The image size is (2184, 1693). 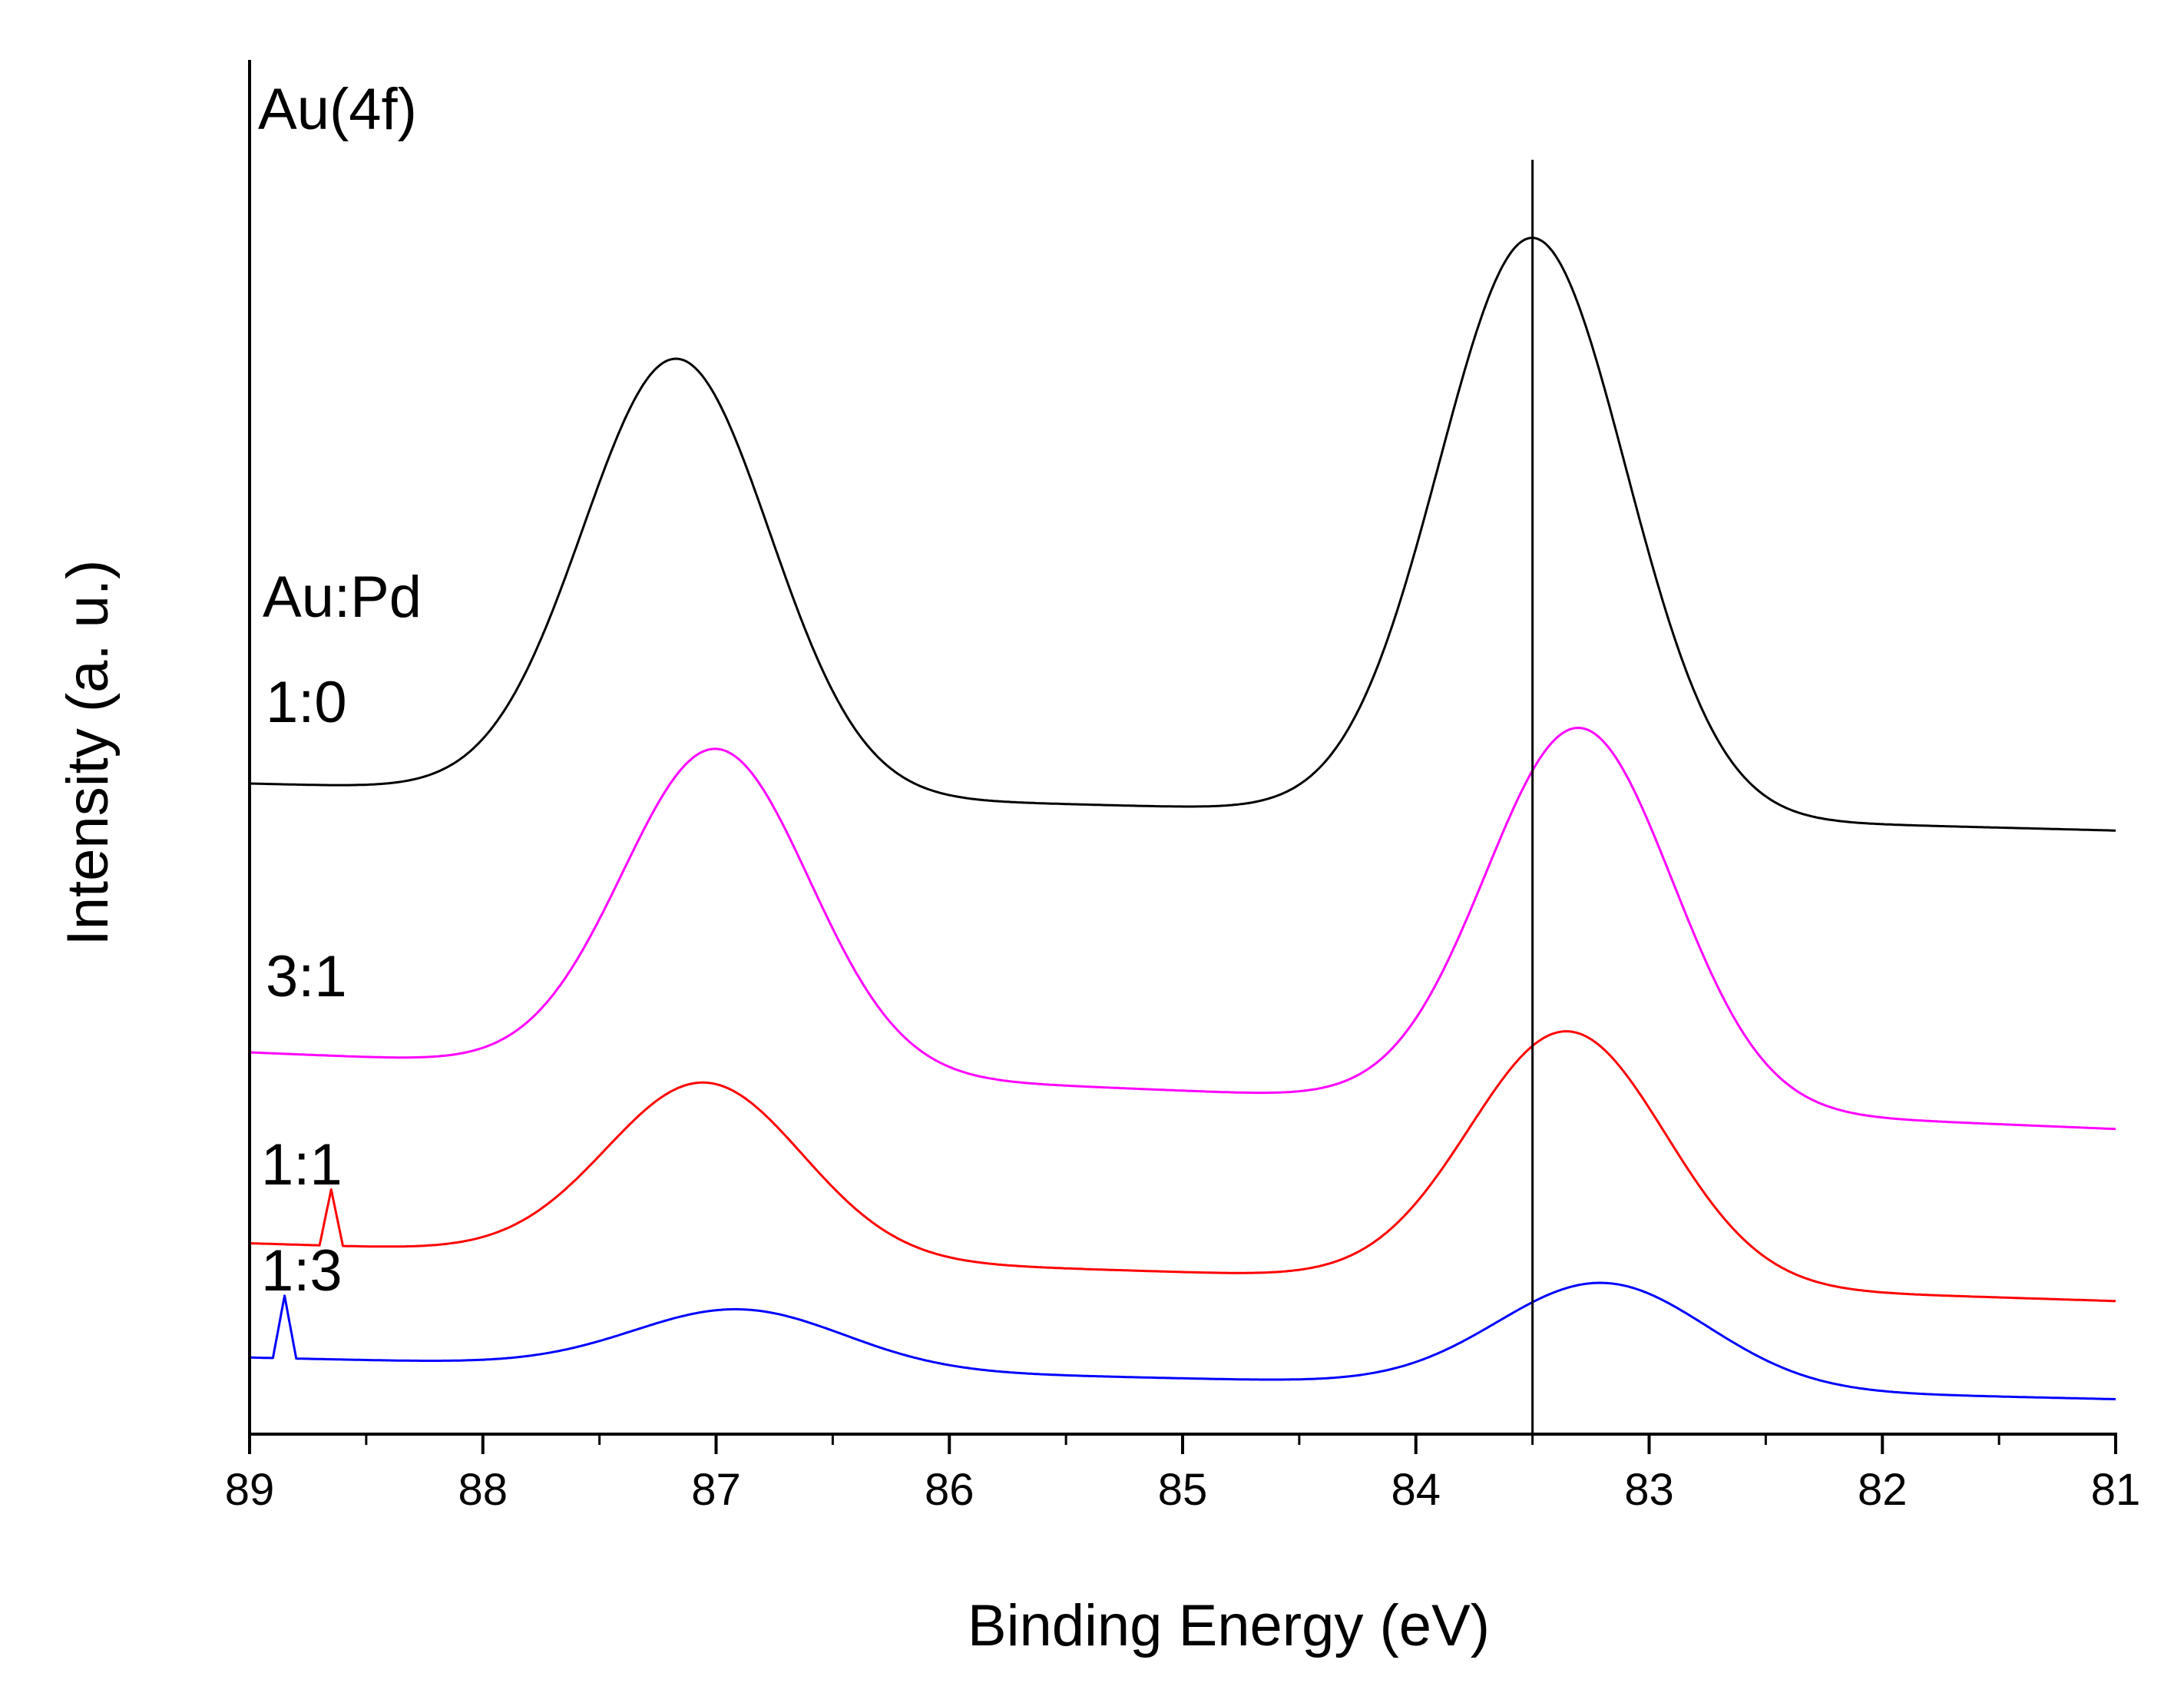 What do you see at coordinates (342, 597) in the screenshot?
I see `legend-header: Au:Pd` at bounding box center [342, 597].